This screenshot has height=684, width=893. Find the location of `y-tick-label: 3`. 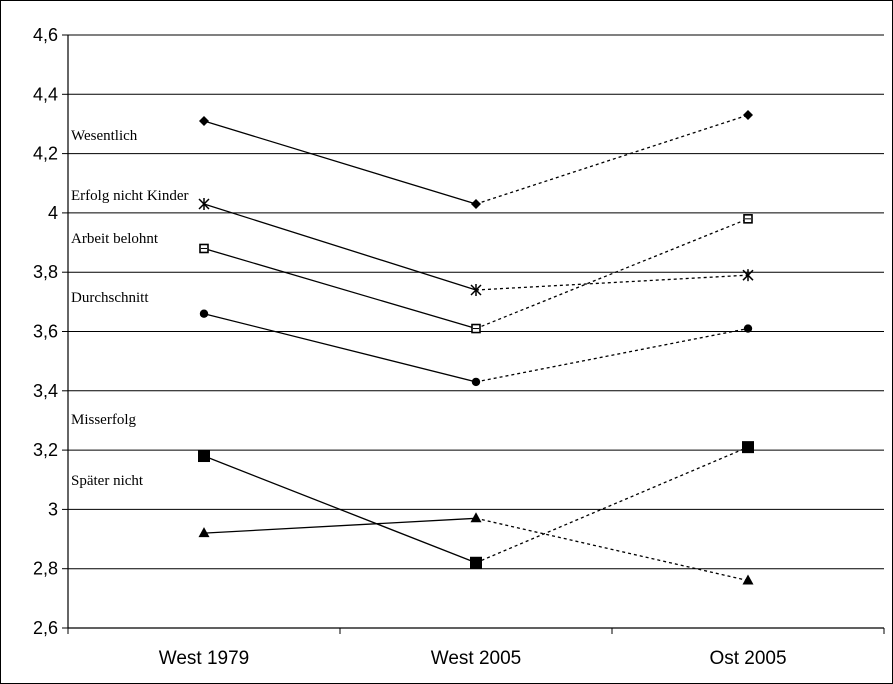

y-tick-label: 3 is located at coordinates (53, 509).